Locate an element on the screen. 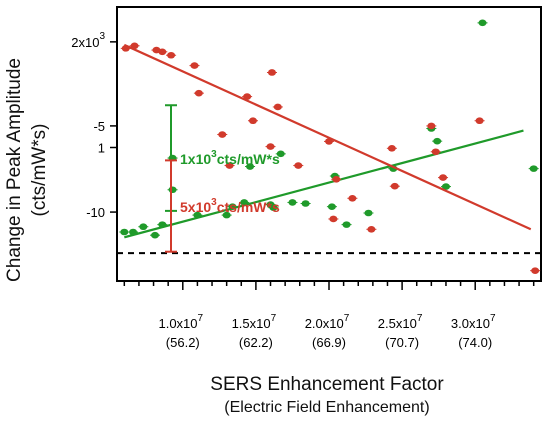  y-tick-label: 1 is located at coordinates (101, 148).